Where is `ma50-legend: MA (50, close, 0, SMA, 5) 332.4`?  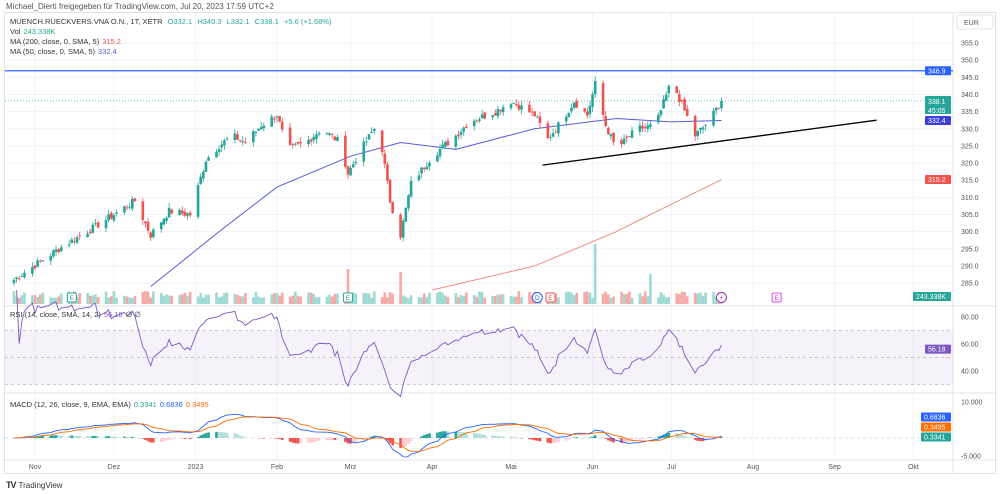
ma50-legend: MA (50, close, 0, SMA, 5) 332.4 is located at coordinates (65, 51).